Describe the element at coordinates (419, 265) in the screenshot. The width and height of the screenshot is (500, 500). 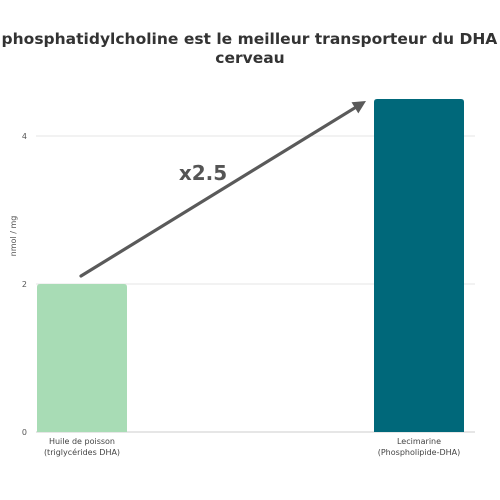
I see `bar-lecimarine` at that location.